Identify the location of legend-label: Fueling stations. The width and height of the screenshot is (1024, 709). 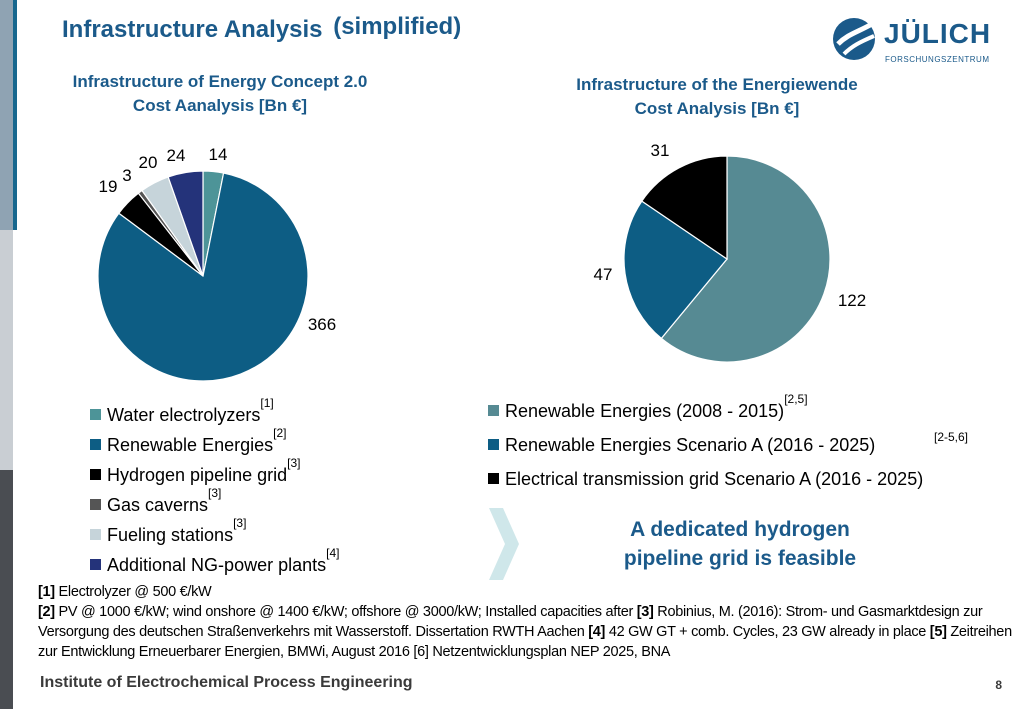
(170, 535).